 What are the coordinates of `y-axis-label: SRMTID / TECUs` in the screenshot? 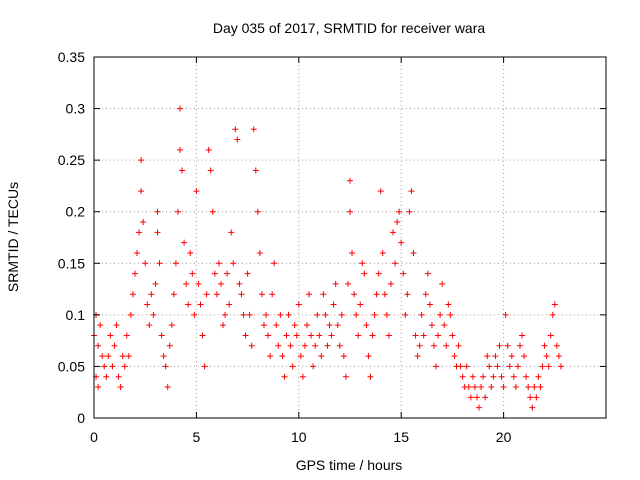 It's located at (13, 237).